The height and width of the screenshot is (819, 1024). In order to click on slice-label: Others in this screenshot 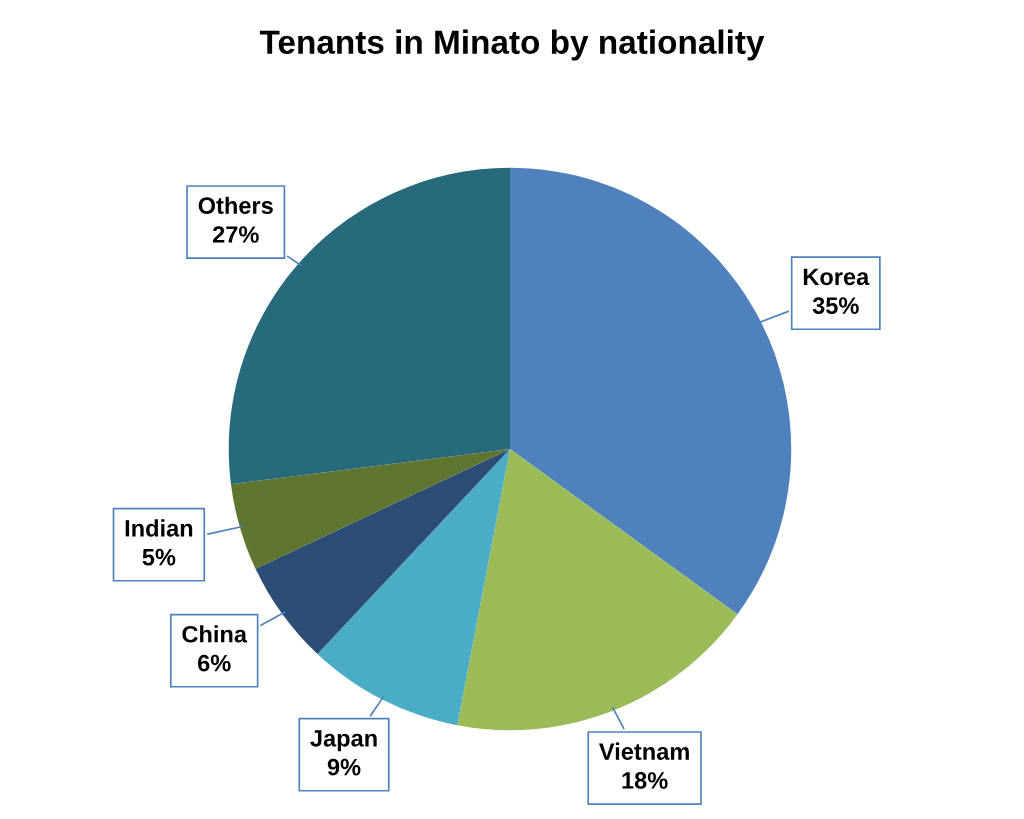, I will do `click(235, 205)`.